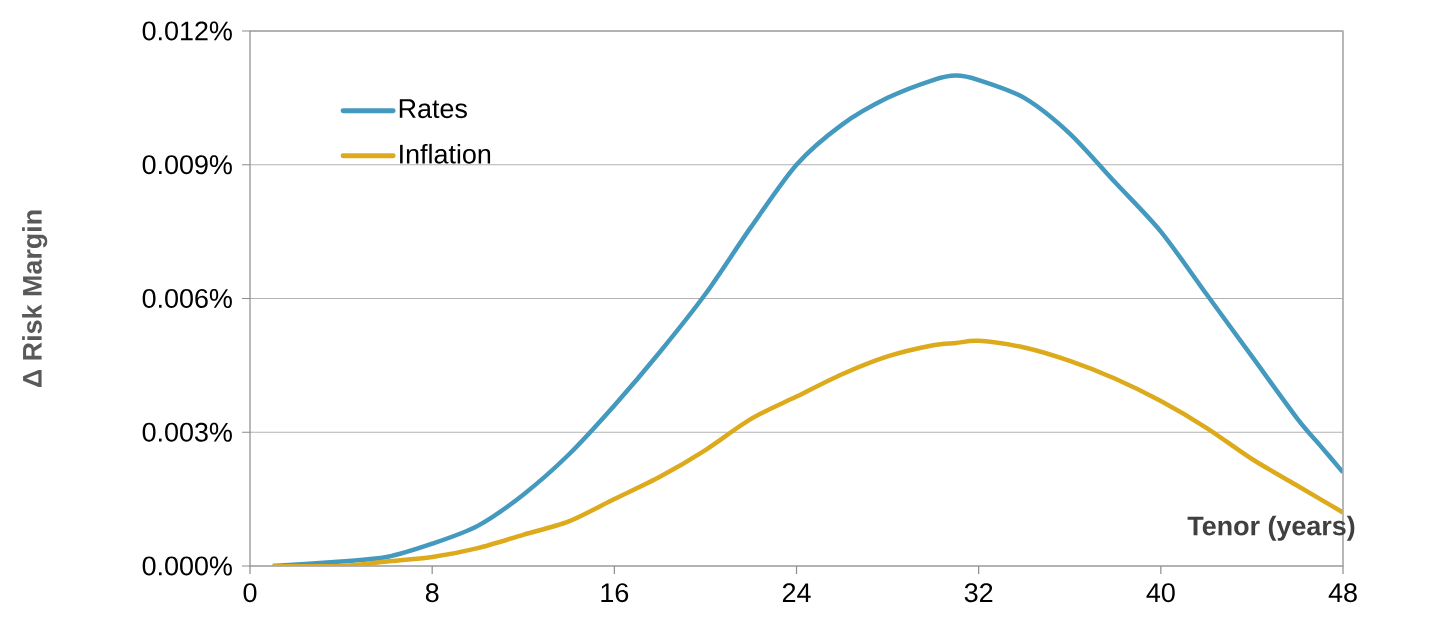 This screenshot has height=626, width=1443. What do you see at coordinates (1342, 593) in the screenshot?
I see `x-tick-label: 48` at bounding box center [1342, 593].